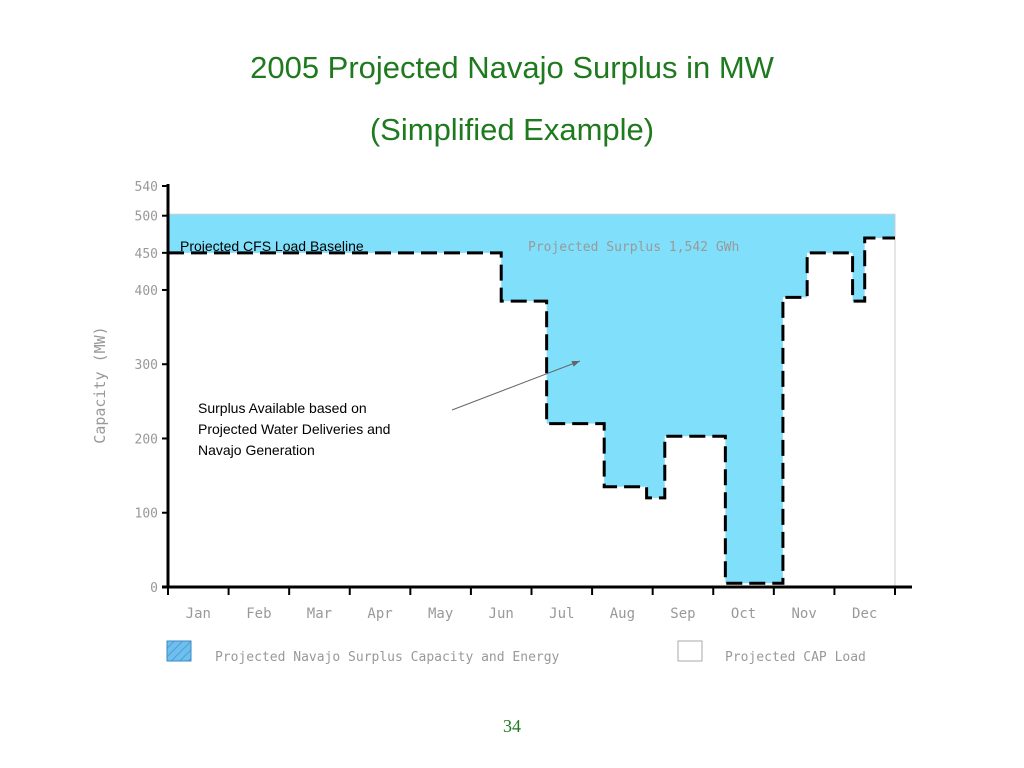  I want to click on x-tick-label: Aug, so click(622, 614).